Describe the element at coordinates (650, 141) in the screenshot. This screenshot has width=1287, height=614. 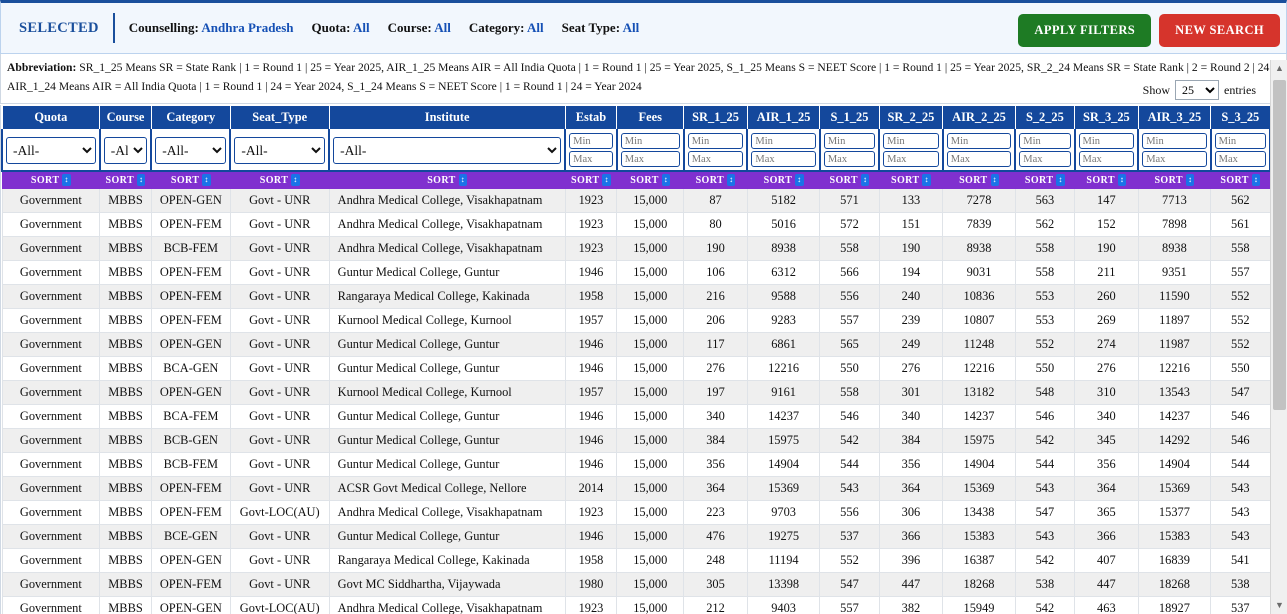
I see `min-input-fees` at that location.